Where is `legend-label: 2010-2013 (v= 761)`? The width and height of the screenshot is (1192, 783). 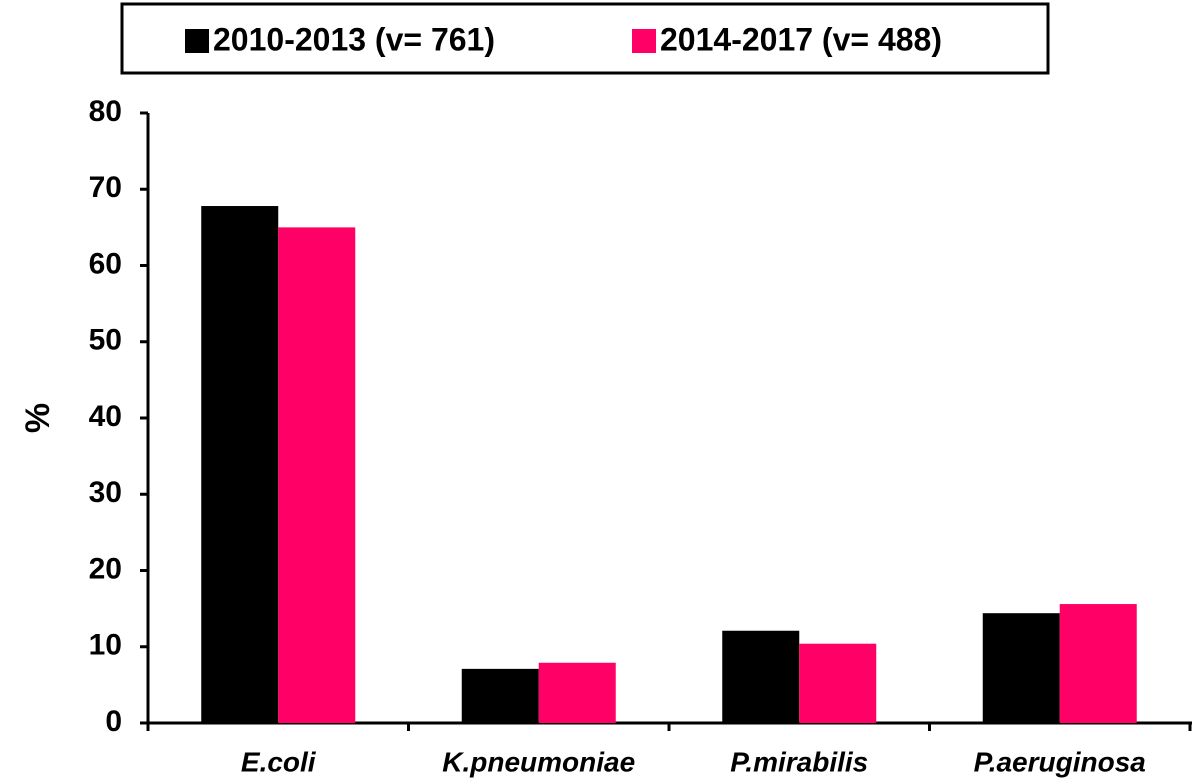
legend-label: 2010-2013 (v= 761) is located at coordinates (354, 39).